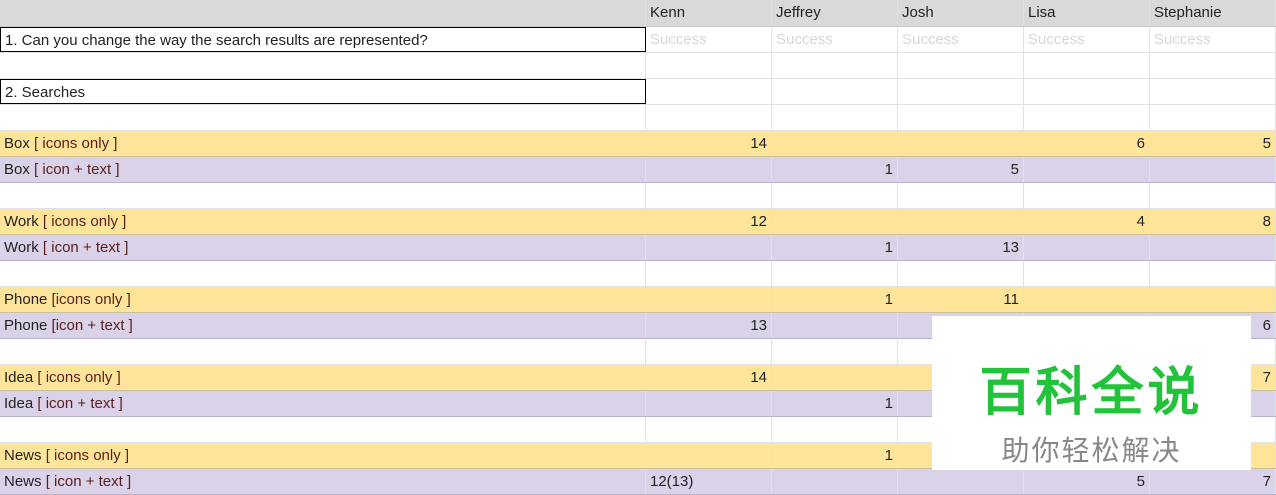 This screenshot has height=495, width=1276. I want to click on column-header: Stephanie, so click(1213, 13).